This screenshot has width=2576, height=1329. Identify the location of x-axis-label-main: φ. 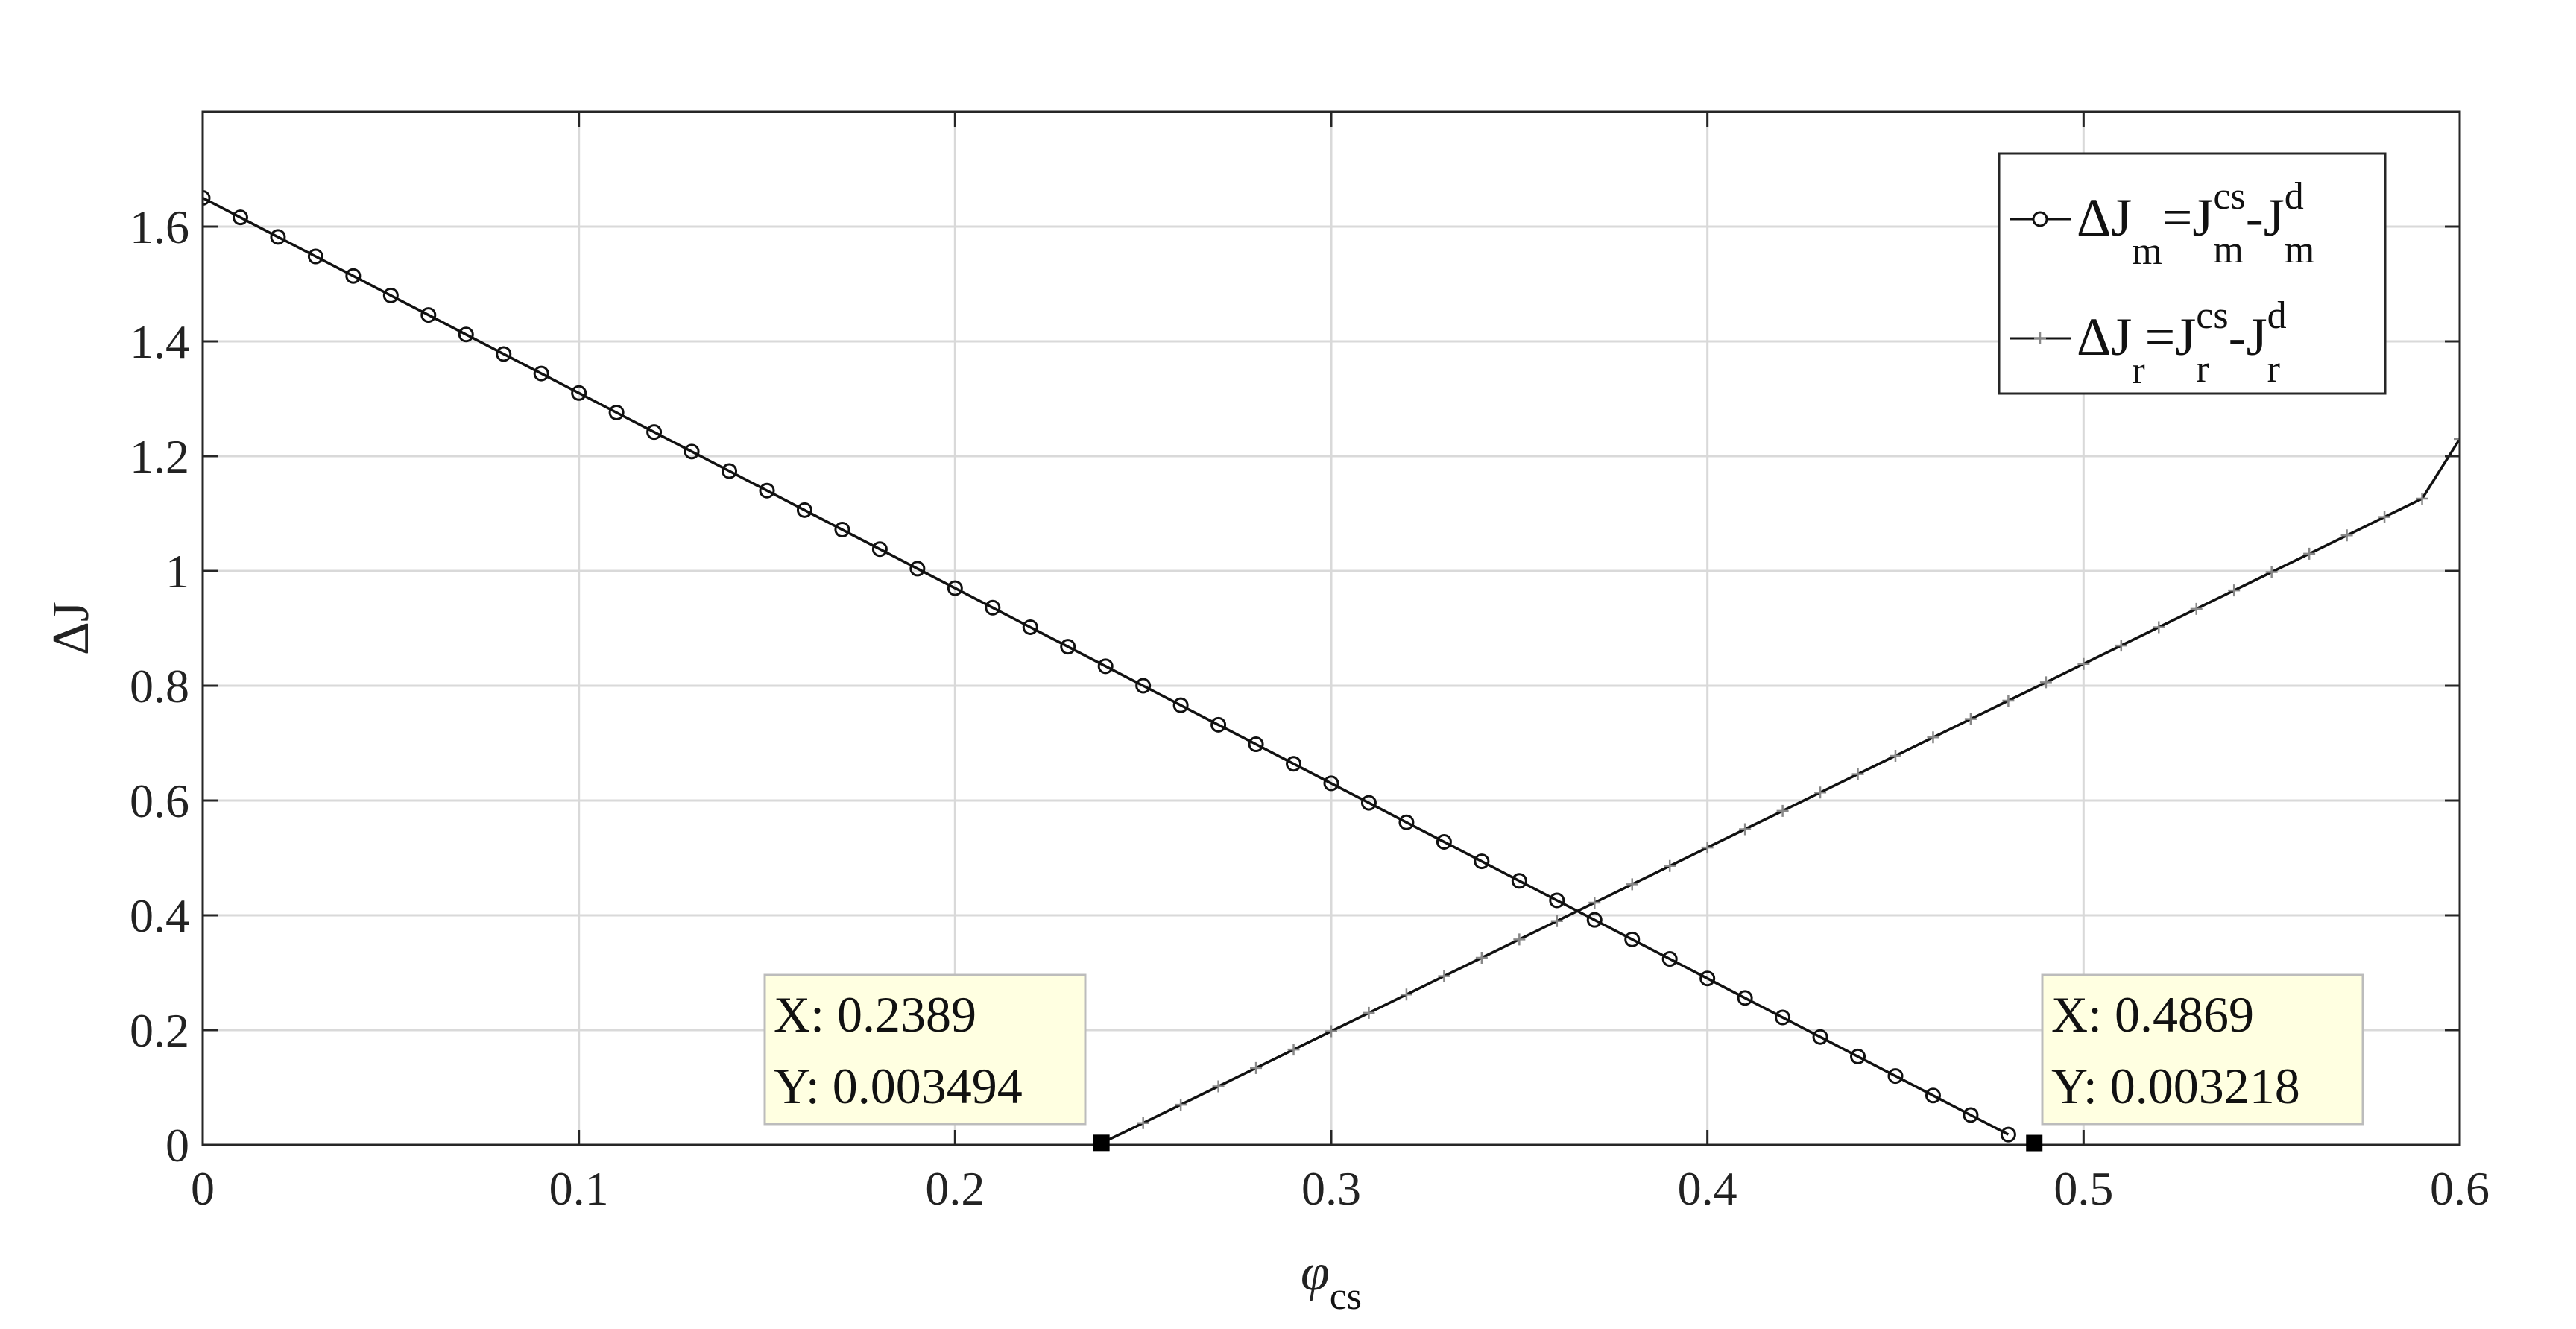
(1315, 1272).